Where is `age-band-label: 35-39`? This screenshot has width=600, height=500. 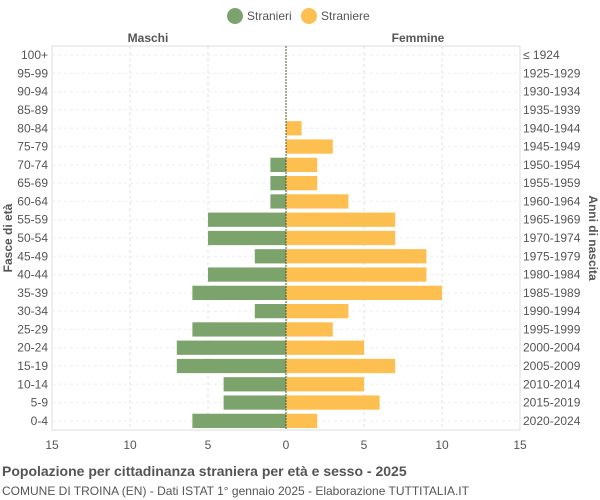
age-band-label: 35-39 is located at coordinates (32, 293).